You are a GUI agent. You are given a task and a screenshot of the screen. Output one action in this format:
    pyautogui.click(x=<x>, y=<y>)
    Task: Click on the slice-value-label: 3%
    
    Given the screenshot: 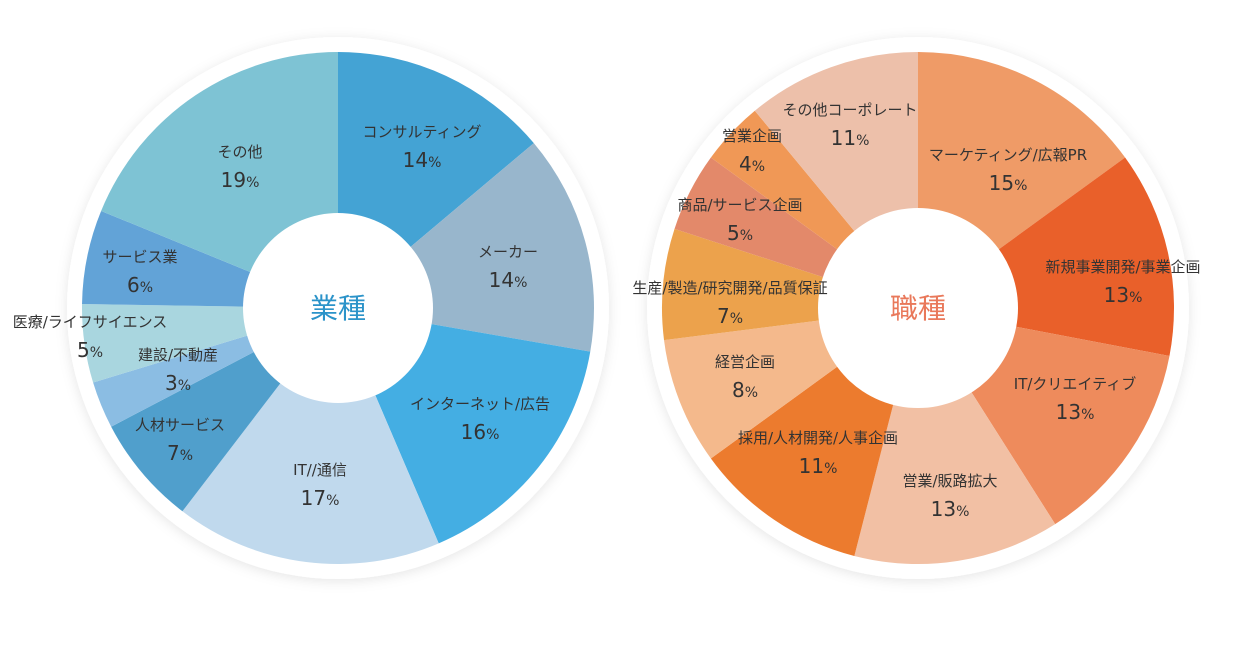 What is the action you would take?
    pyautogui.click(x=178, y=383)
    